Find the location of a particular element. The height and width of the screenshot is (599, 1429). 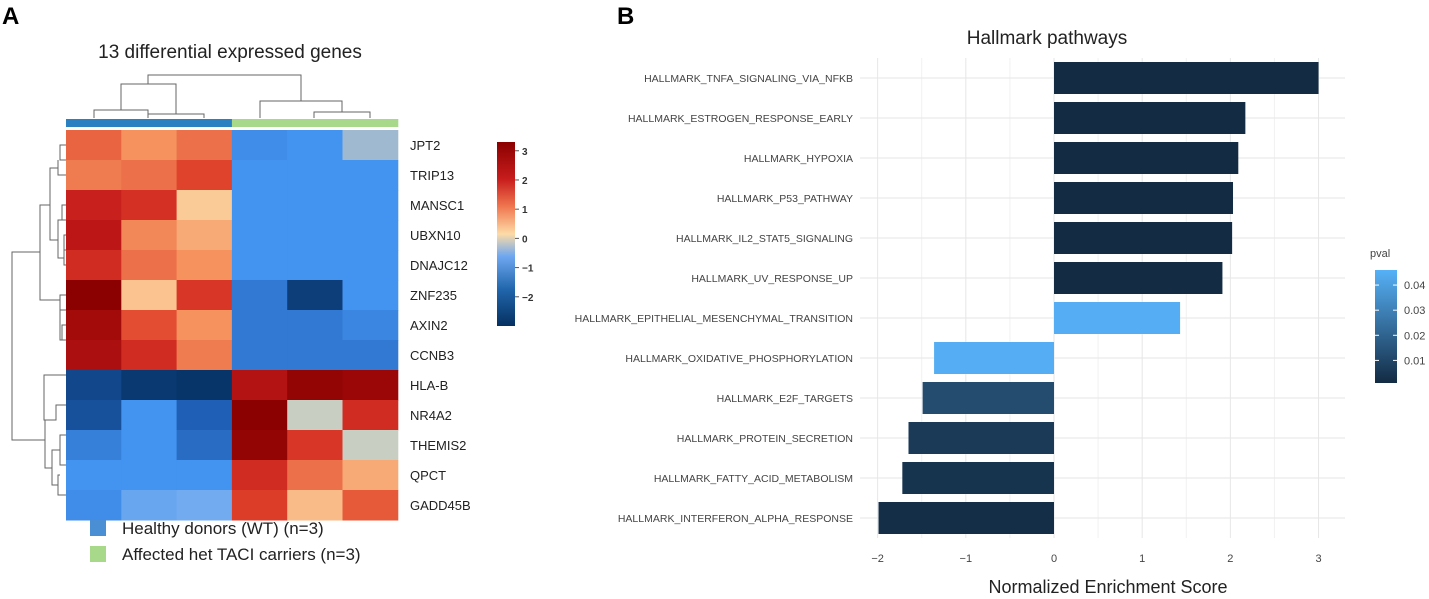

colorbar-tick-label: −2 is located at coordinates (528, 298).